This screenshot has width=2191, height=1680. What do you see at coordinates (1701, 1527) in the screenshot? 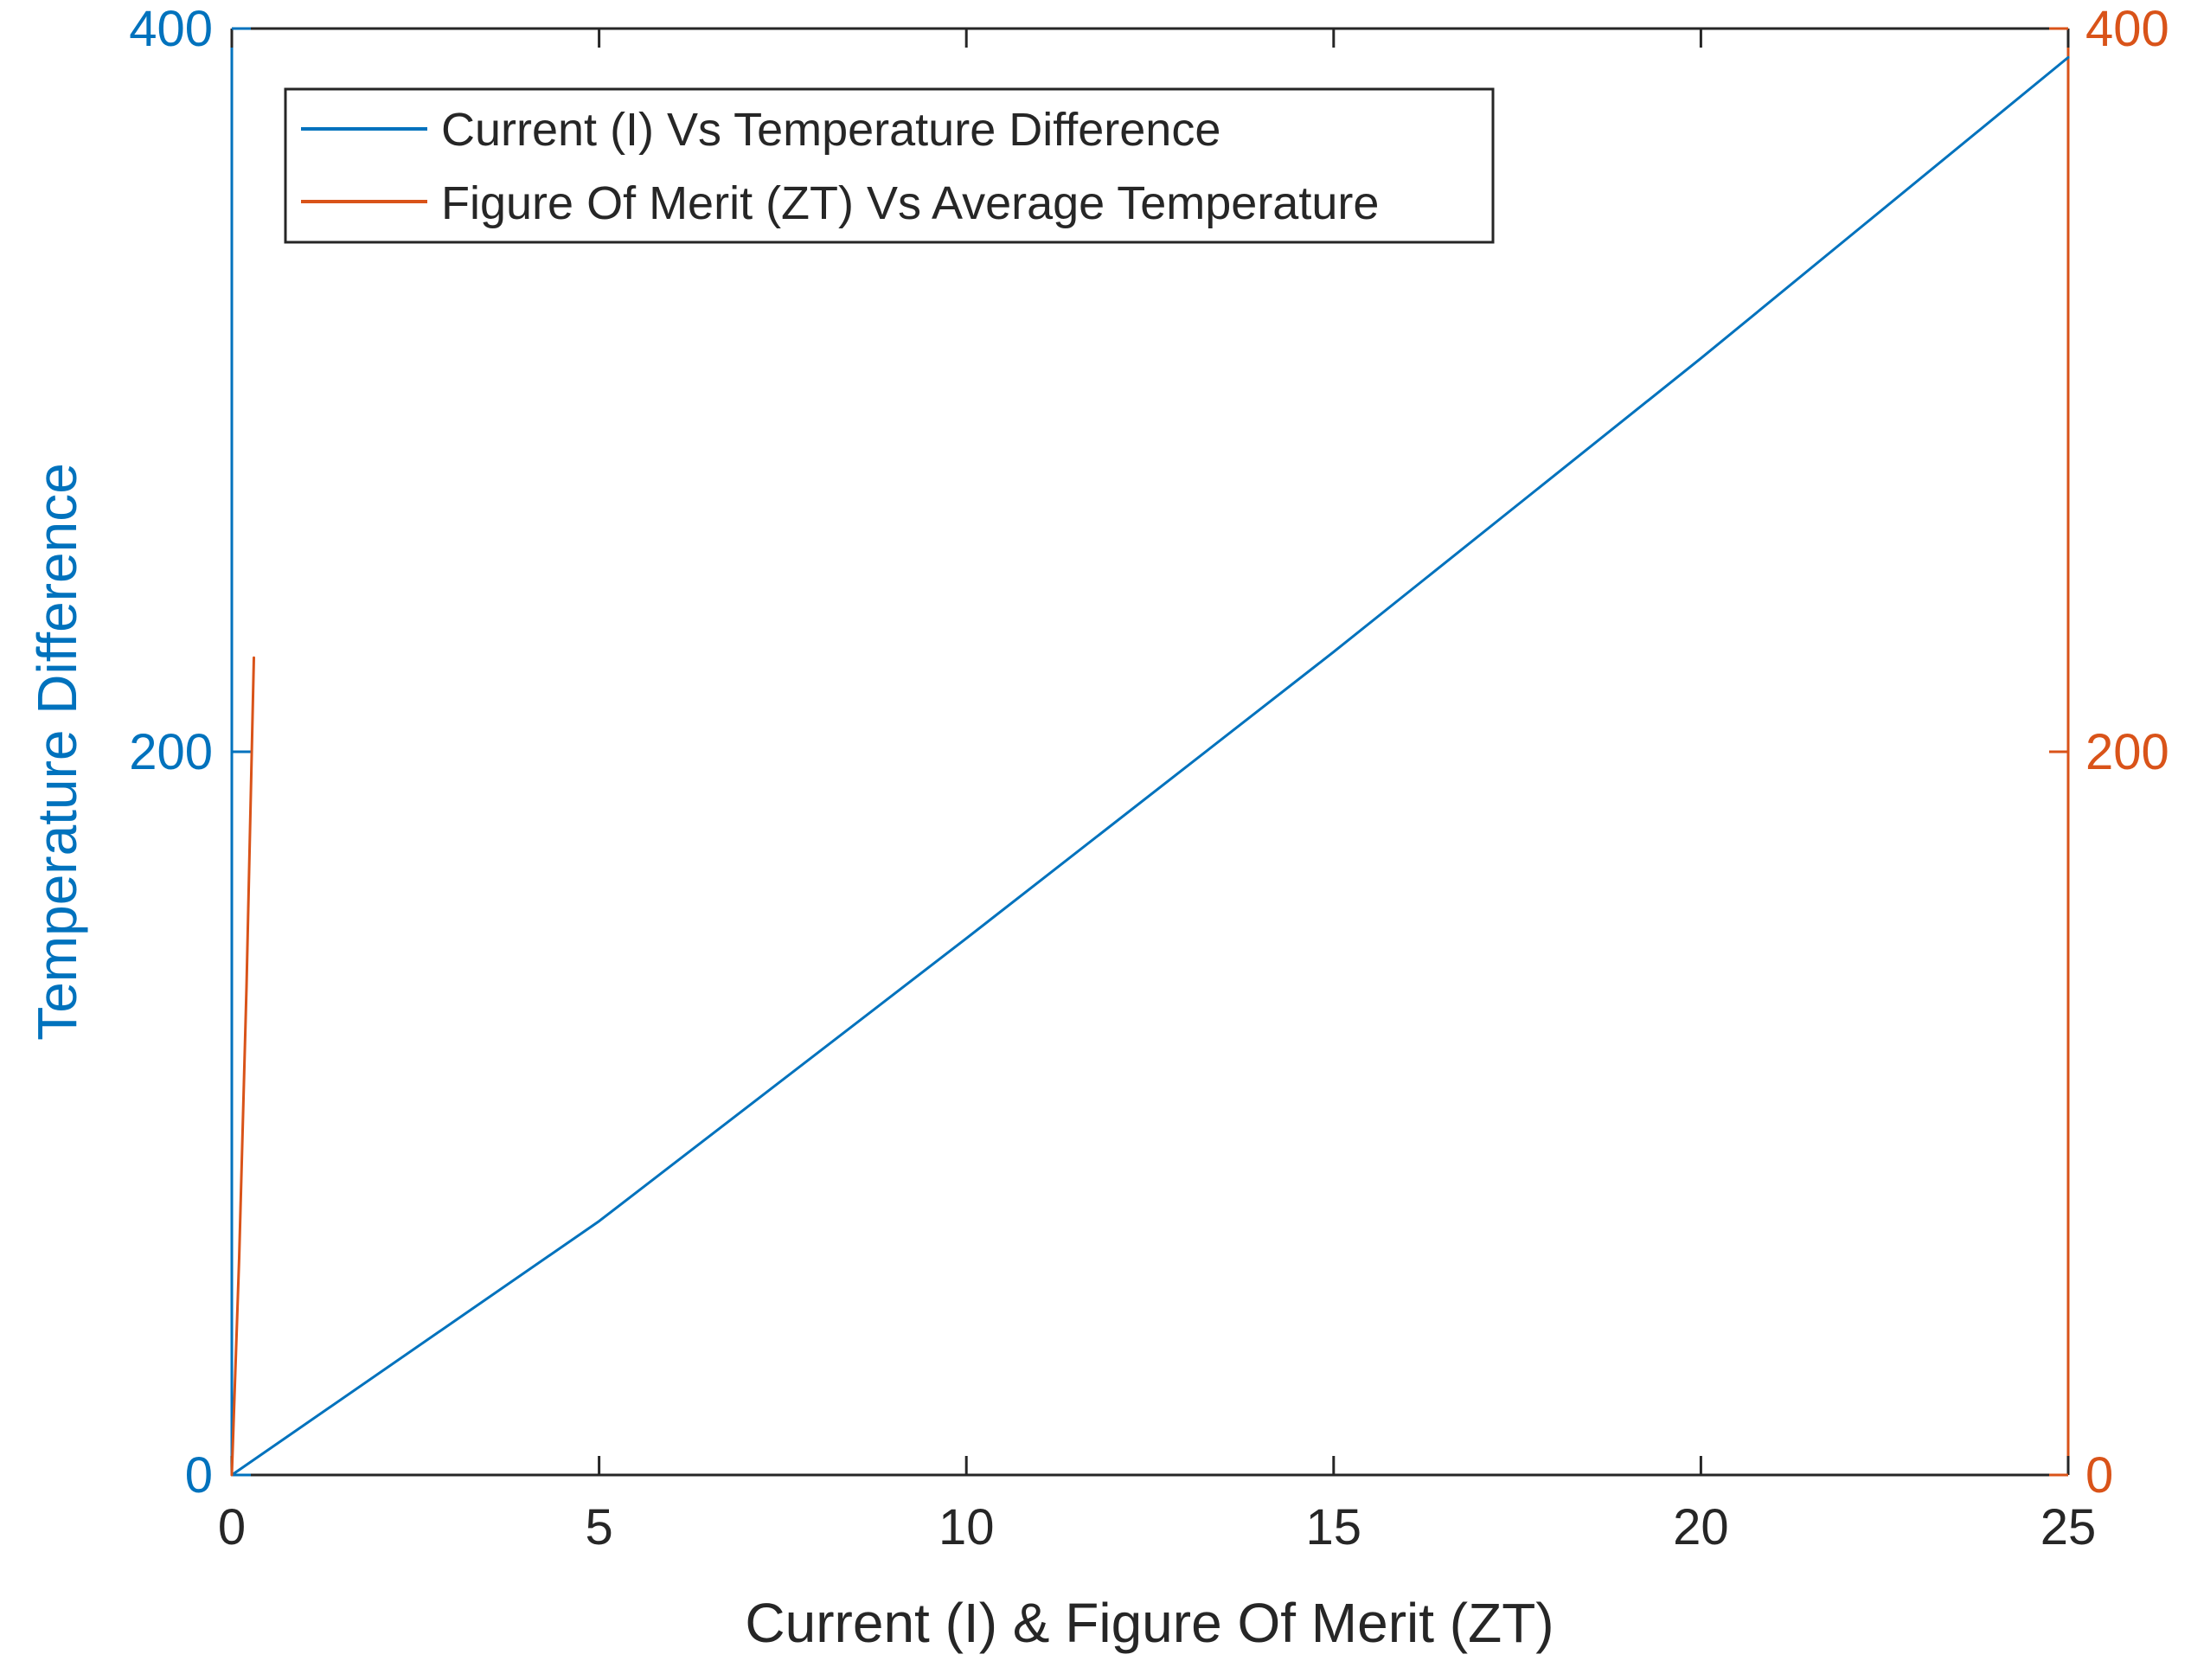
I see `x-tick-label-4: 20` at bounding box center [1701, 1527].